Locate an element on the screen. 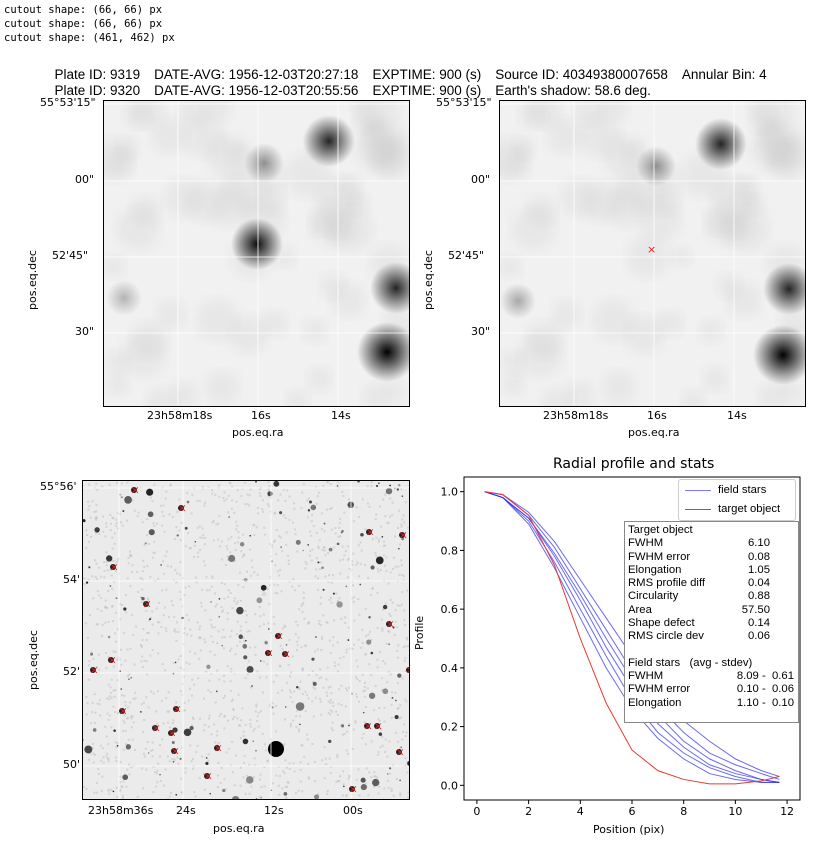 This screenshot has width=823, height=847. stat-row: Area 57.50 is located at coordinates (711, 610).